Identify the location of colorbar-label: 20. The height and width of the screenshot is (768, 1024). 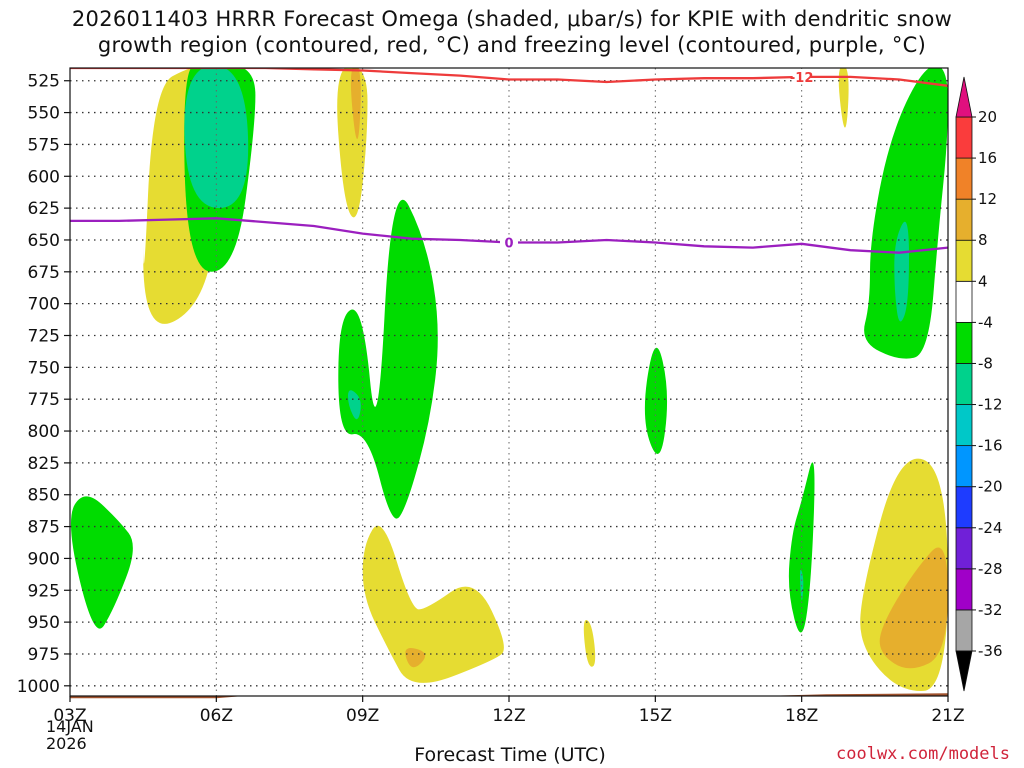
(987, 117).